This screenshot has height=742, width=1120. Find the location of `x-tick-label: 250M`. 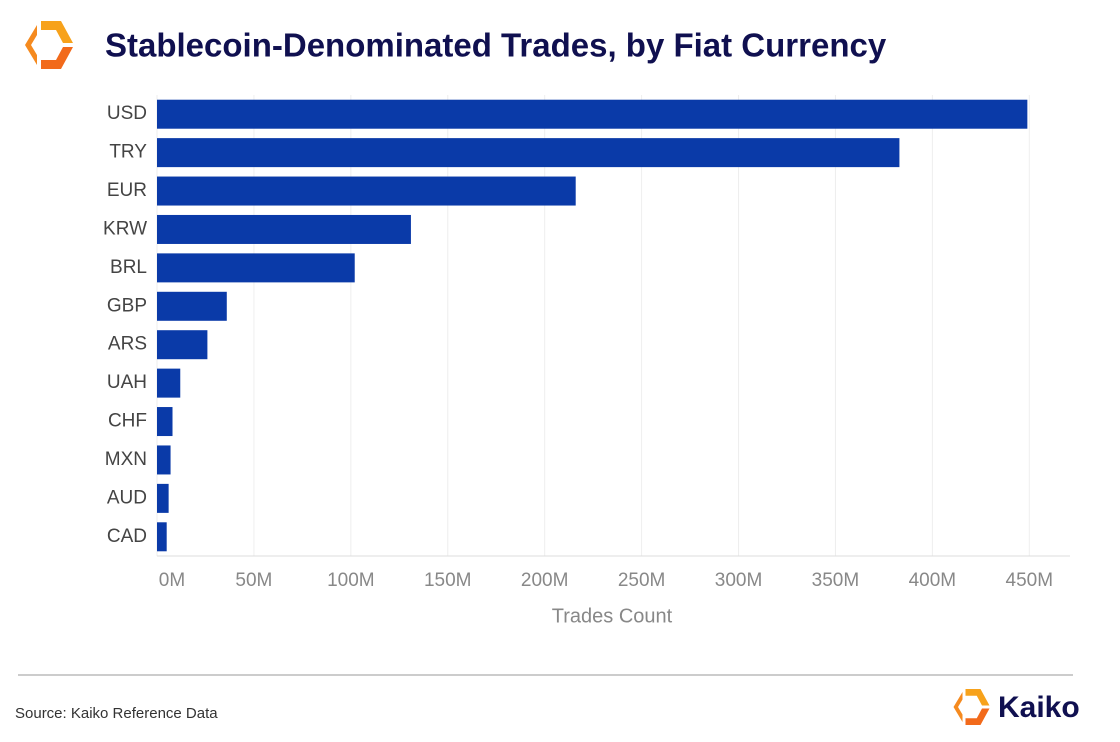

x-tick-label: 250M is located at coordinates (642, 580).